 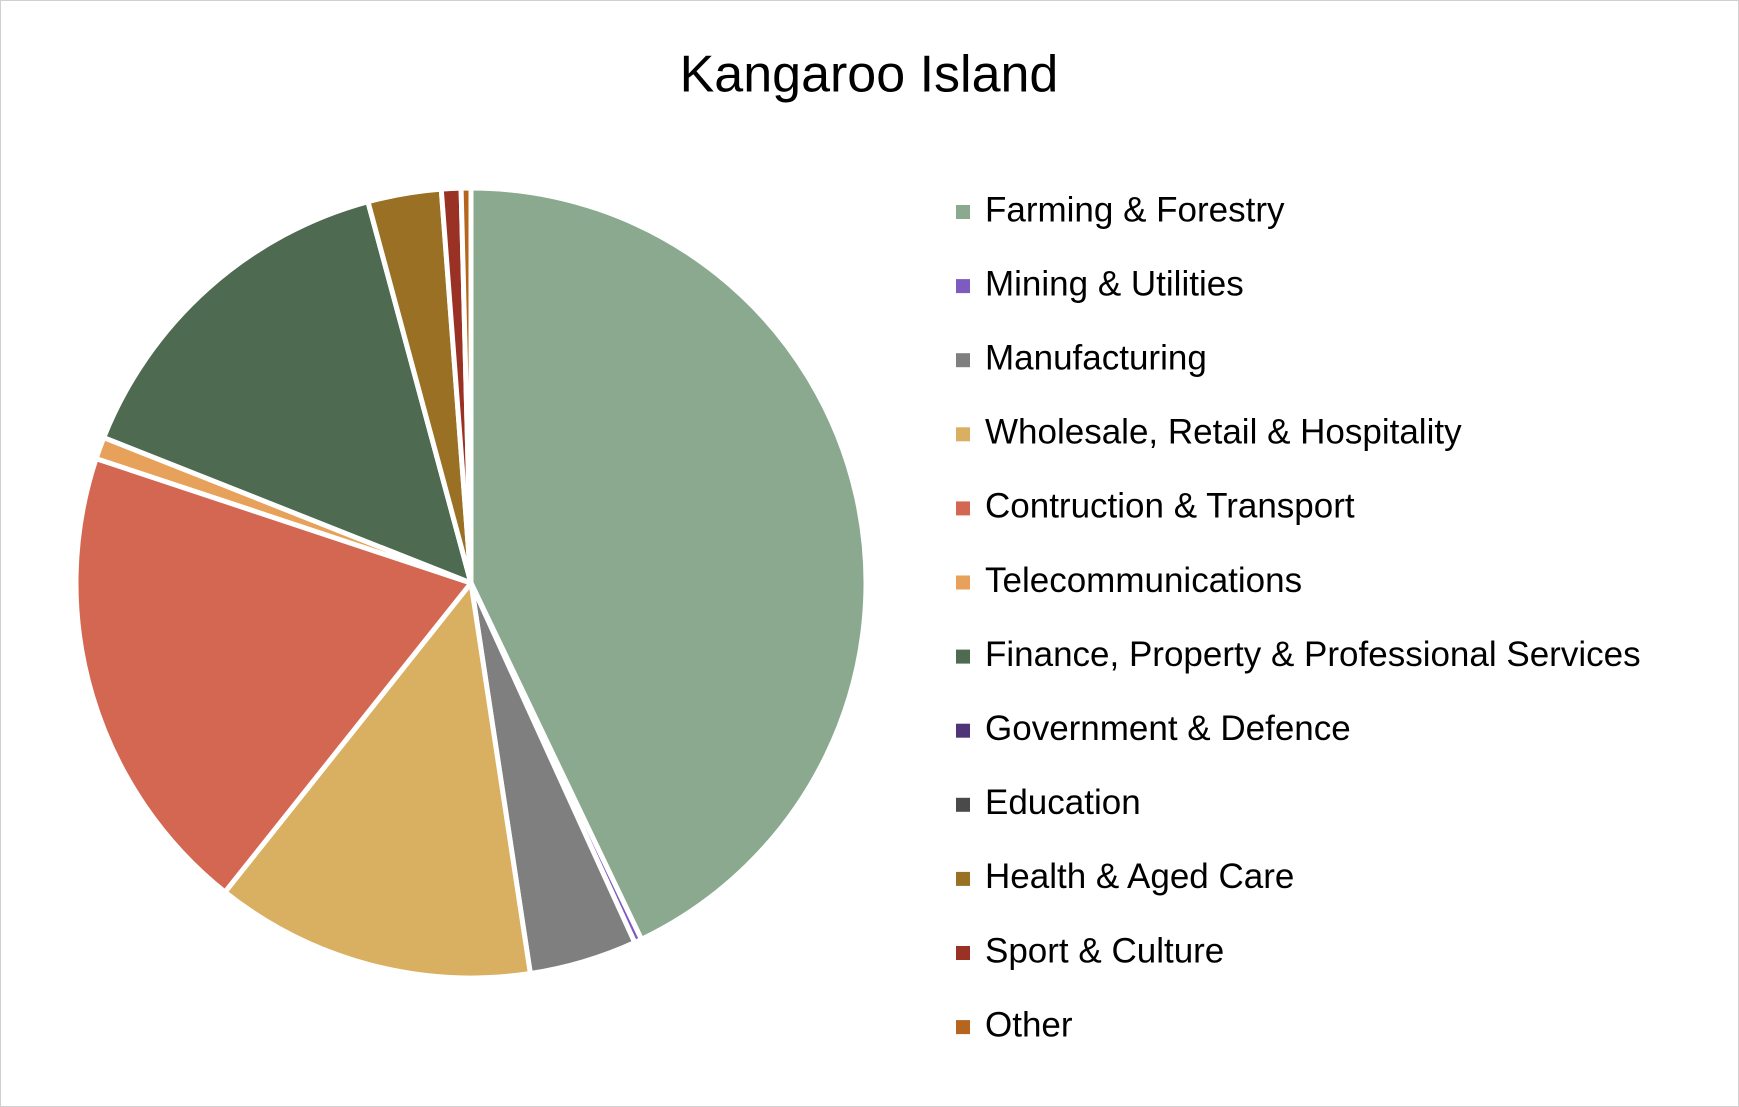 What do you see at coordinates (1135, 209) in the screenshot?
I see `legend-label: Farming & Forestry` at bounding box center [1135, 209].